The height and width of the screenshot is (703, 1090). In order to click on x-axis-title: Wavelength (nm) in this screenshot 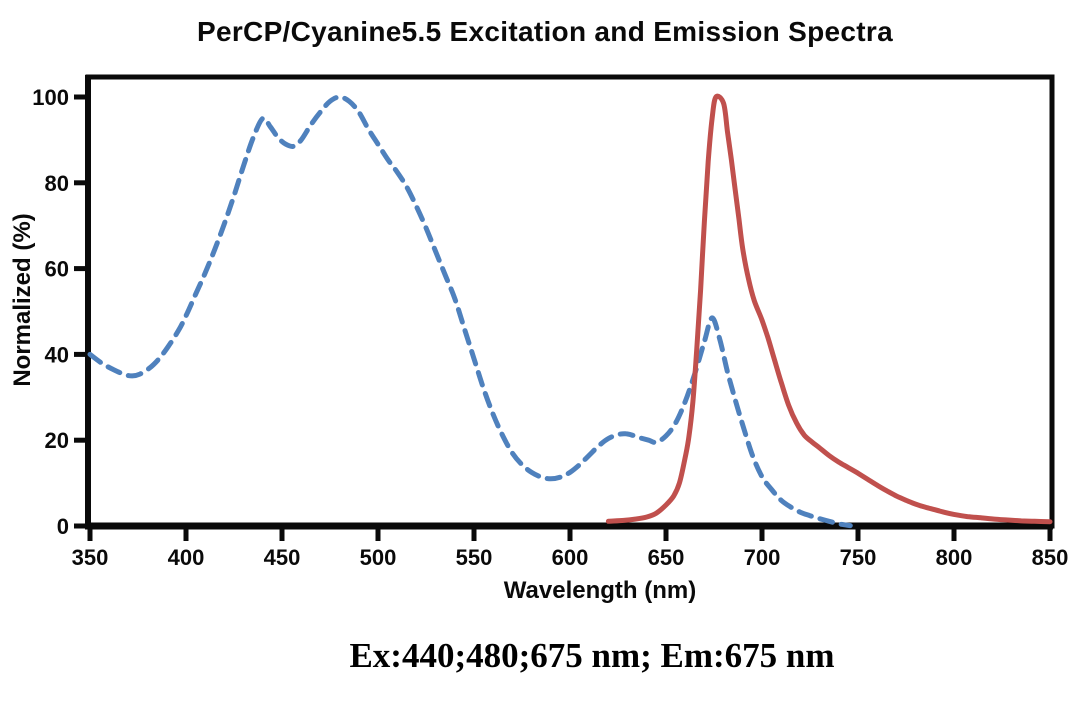, I will do `click(600, 590)`.